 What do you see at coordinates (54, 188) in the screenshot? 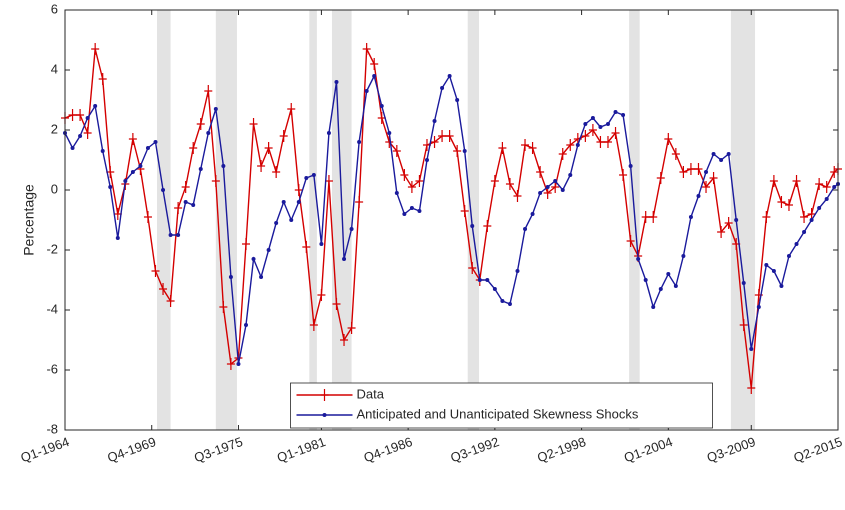
I see `y-tick-label: 0` at bounding box center [54, 188].